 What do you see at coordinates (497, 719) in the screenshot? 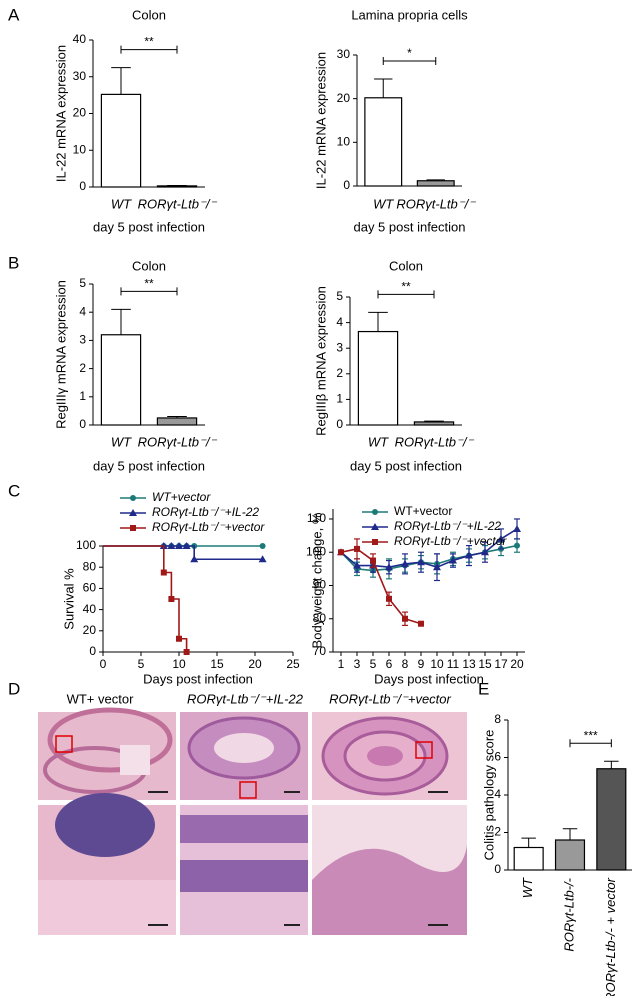
I see `y-tick-label: 8` at bounding box center [497, 719].